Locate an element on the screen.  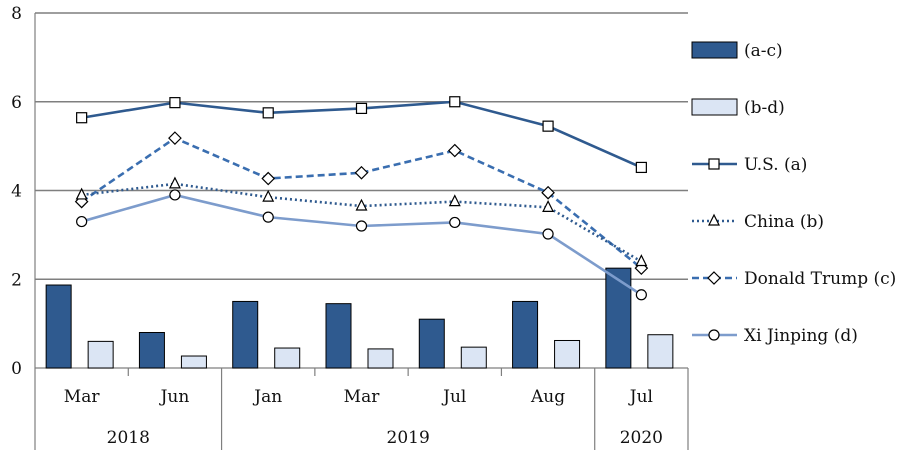
year-label-2019: 2019 is located at coordinates (408, 438).